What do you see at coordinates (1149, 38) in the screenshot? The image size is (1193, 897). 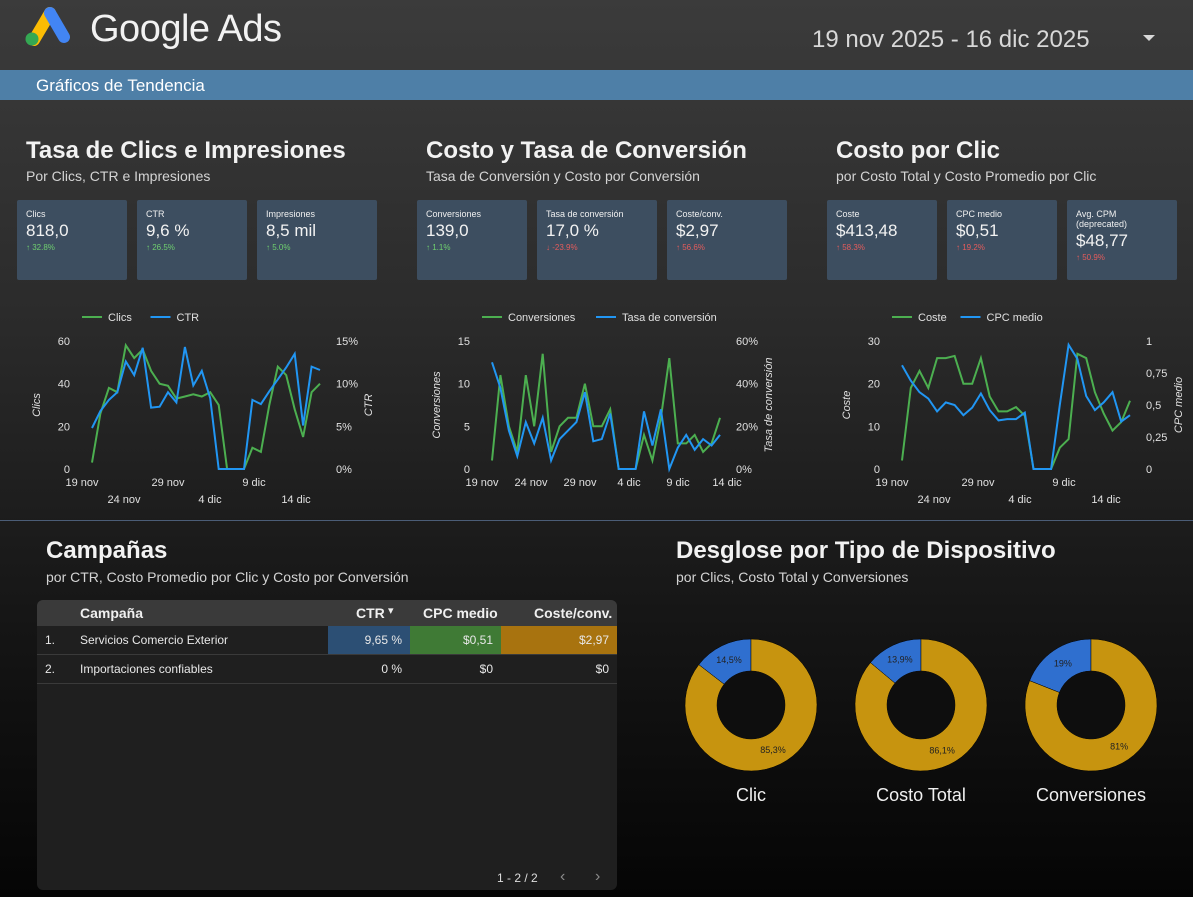 I see `chevron-down-icon` at bounding box center [1149, 38].